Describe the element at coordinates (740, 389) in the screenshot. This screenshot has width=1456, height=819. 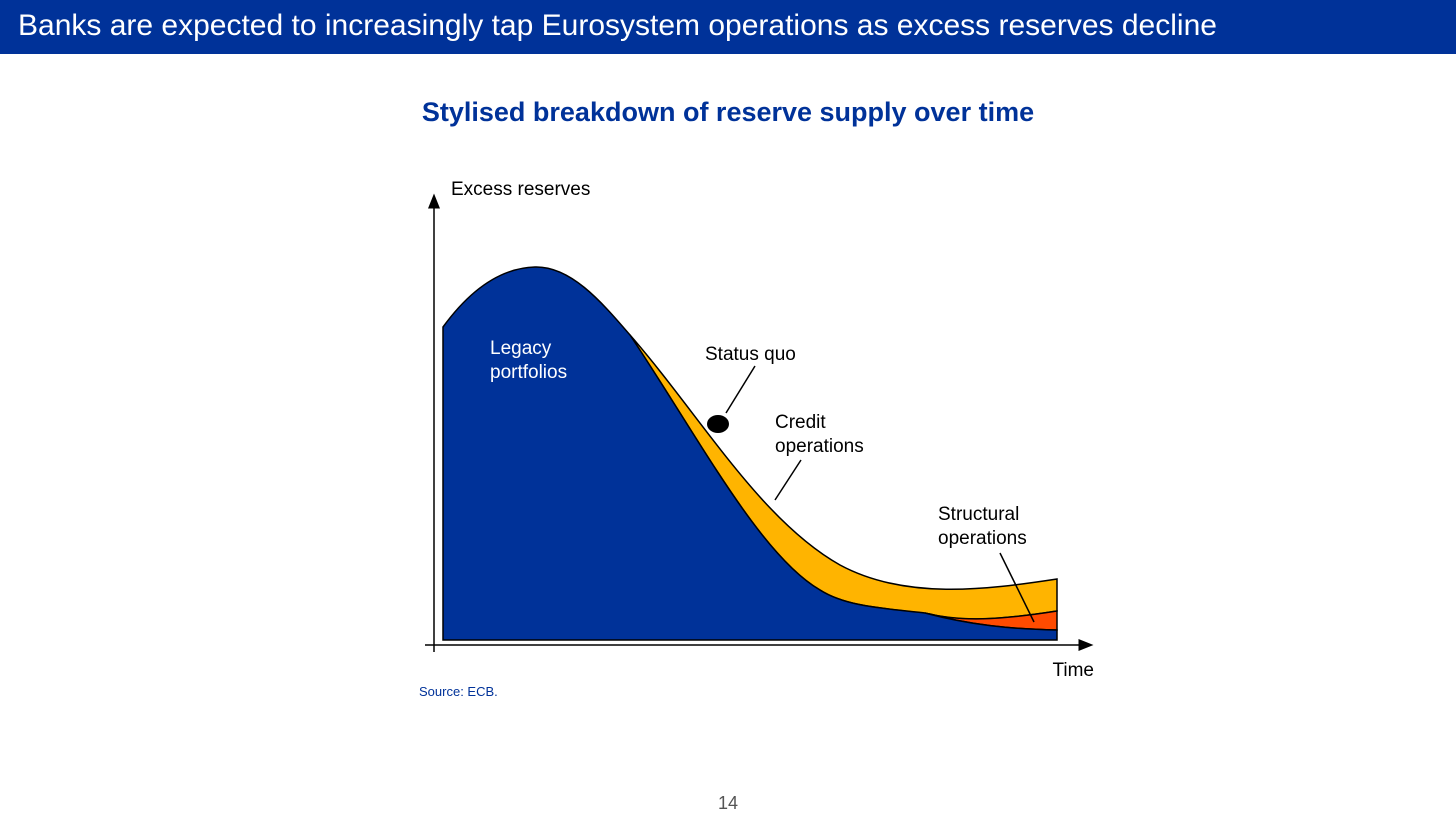
I see `status-quo-pointer` at that location.